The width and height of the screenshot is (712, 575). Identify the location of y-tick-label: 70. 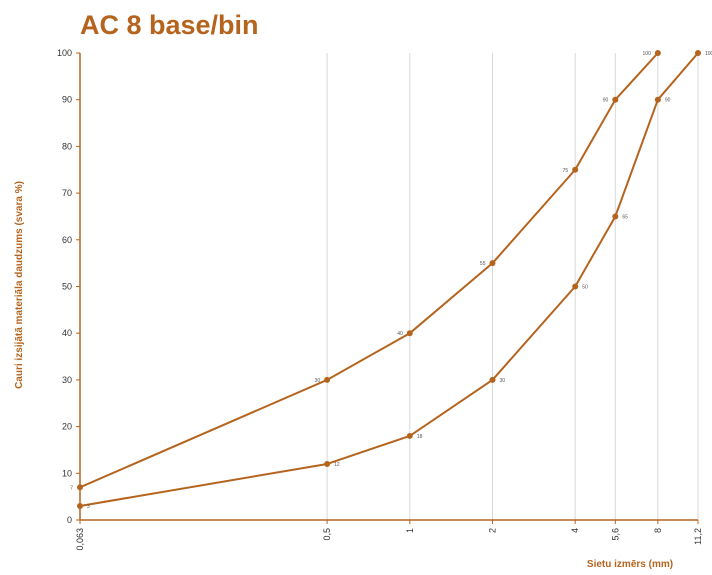
(67, 193).